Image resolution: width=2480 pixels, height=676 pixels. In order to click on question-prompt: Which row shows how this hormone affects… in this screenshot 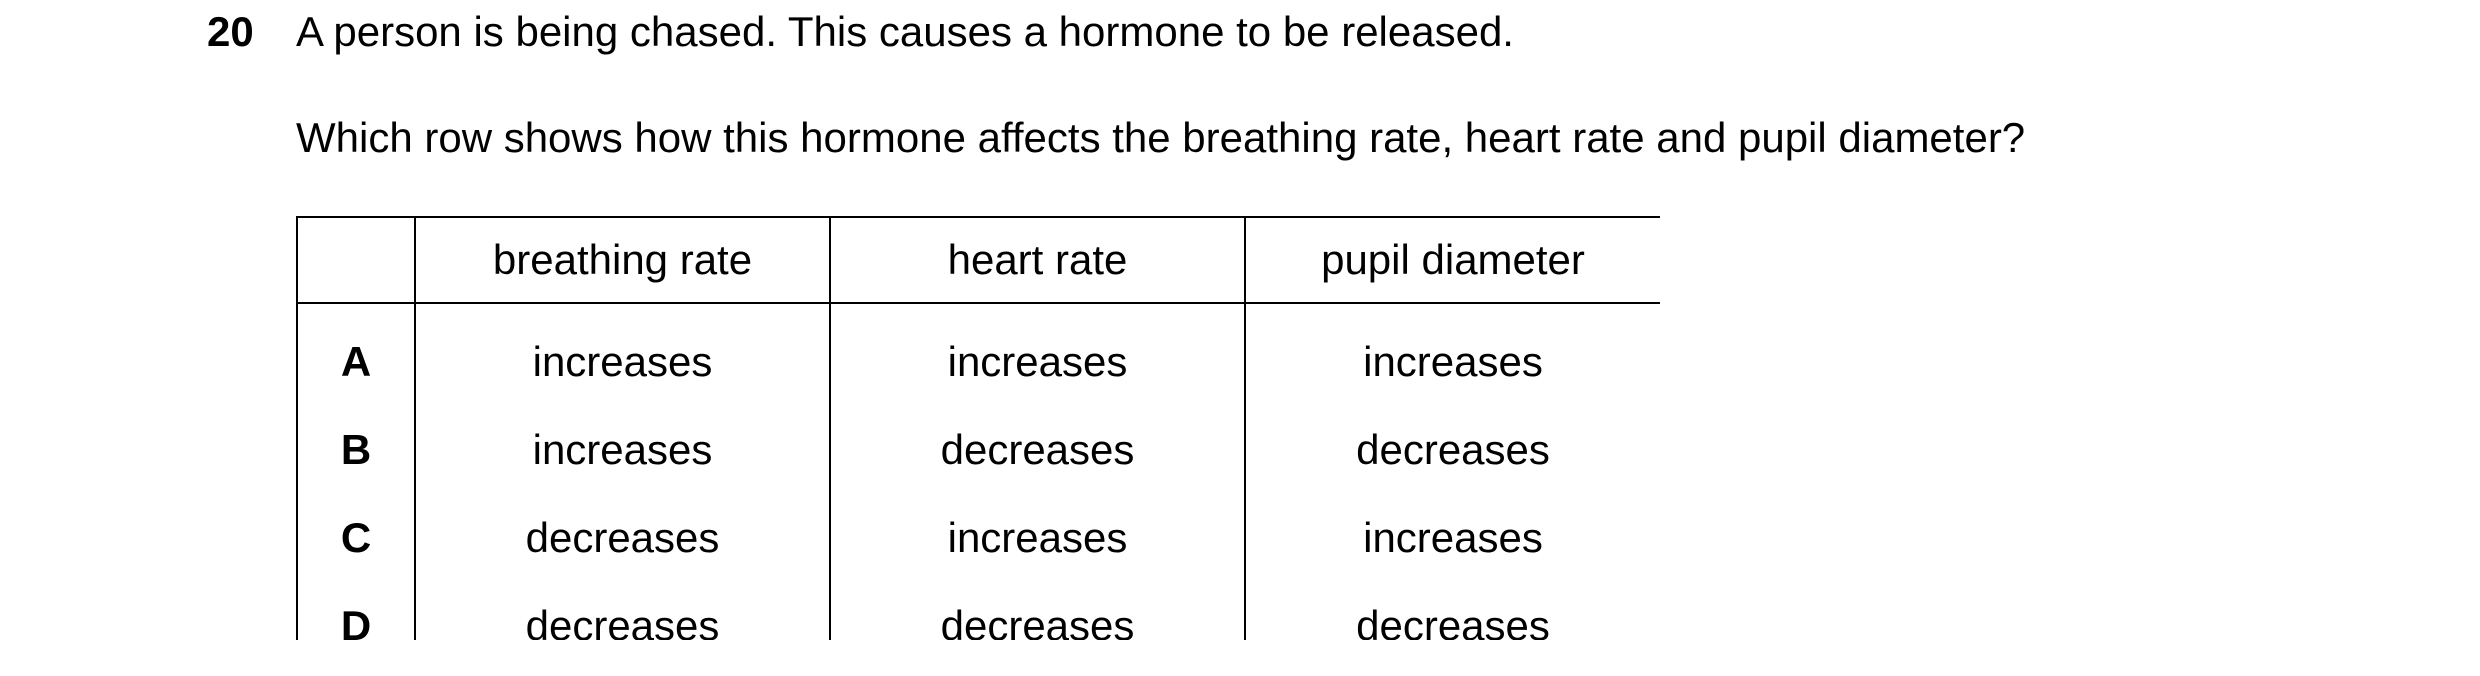, I will do `click(1161, 137)`.